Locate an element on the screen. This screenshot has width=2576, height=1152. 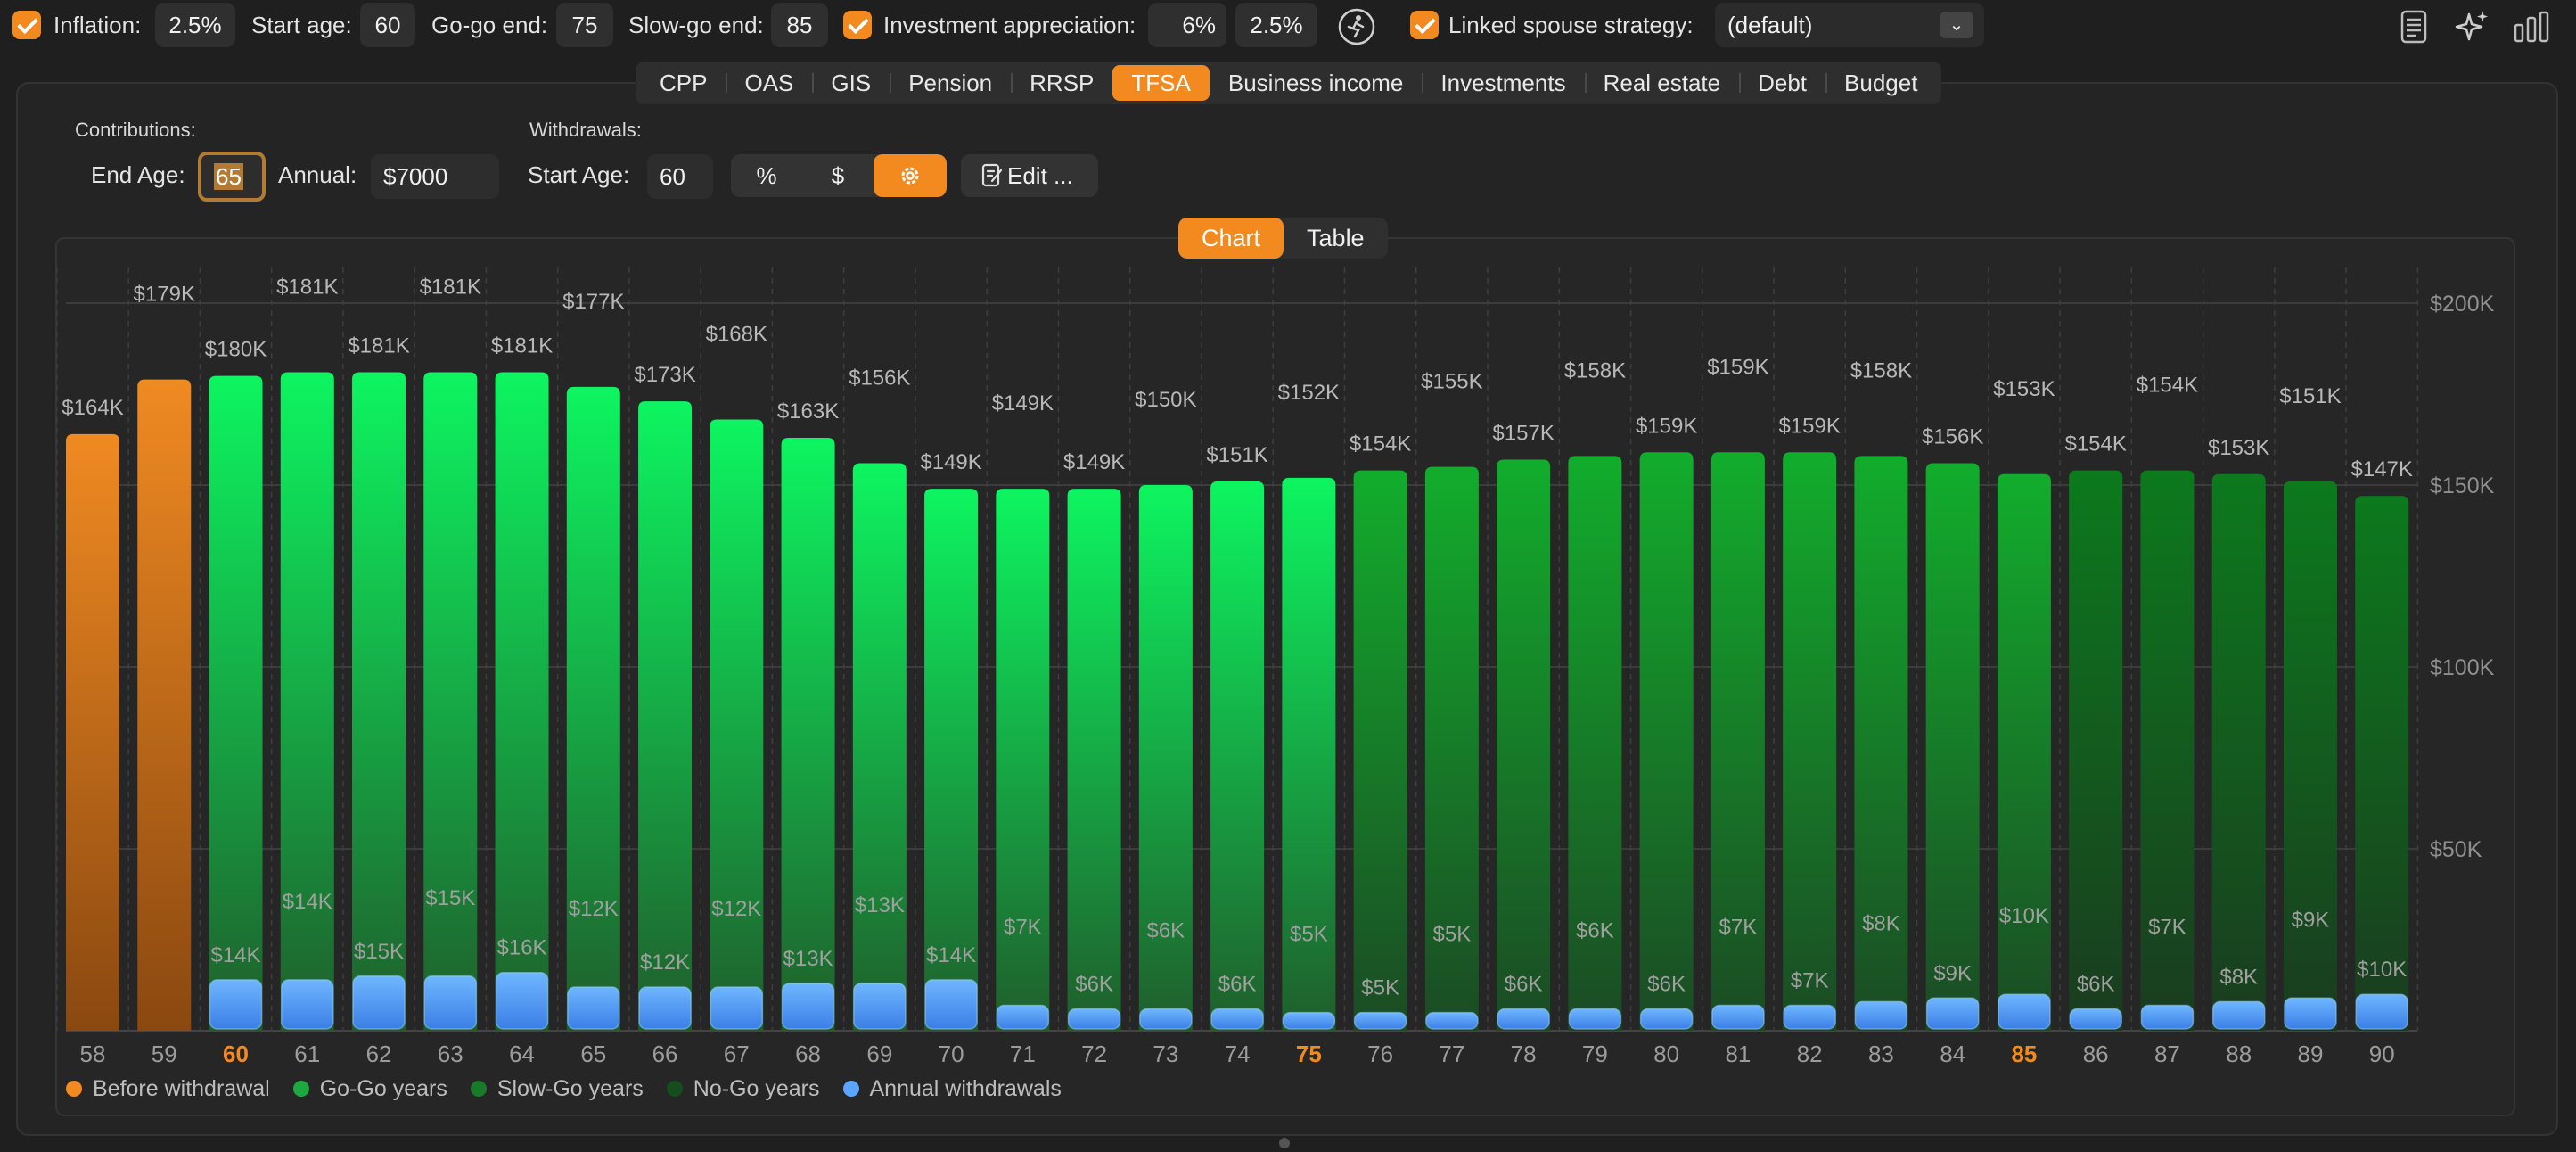
slowgo-end-field: 85 is located at coordinates (799, 25).